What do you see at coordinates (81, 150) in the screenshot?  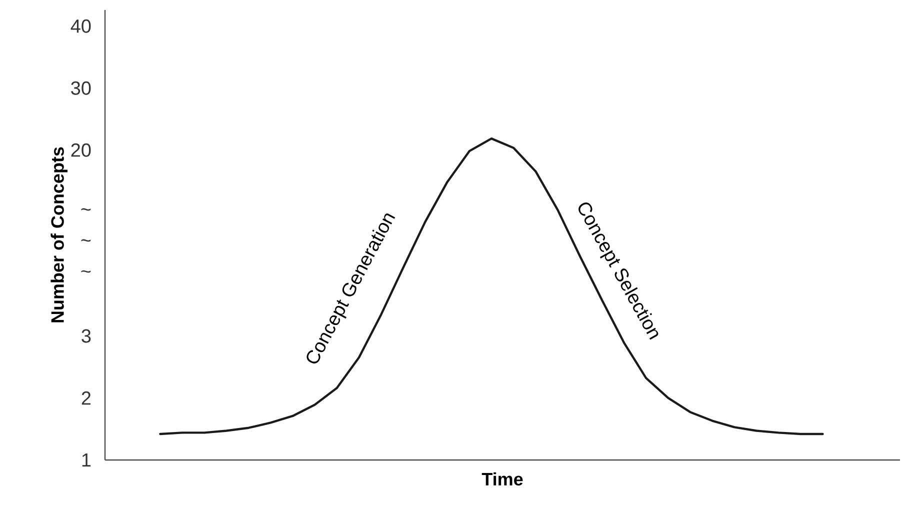 I see `text: 20` at bounding box center [81, 150].